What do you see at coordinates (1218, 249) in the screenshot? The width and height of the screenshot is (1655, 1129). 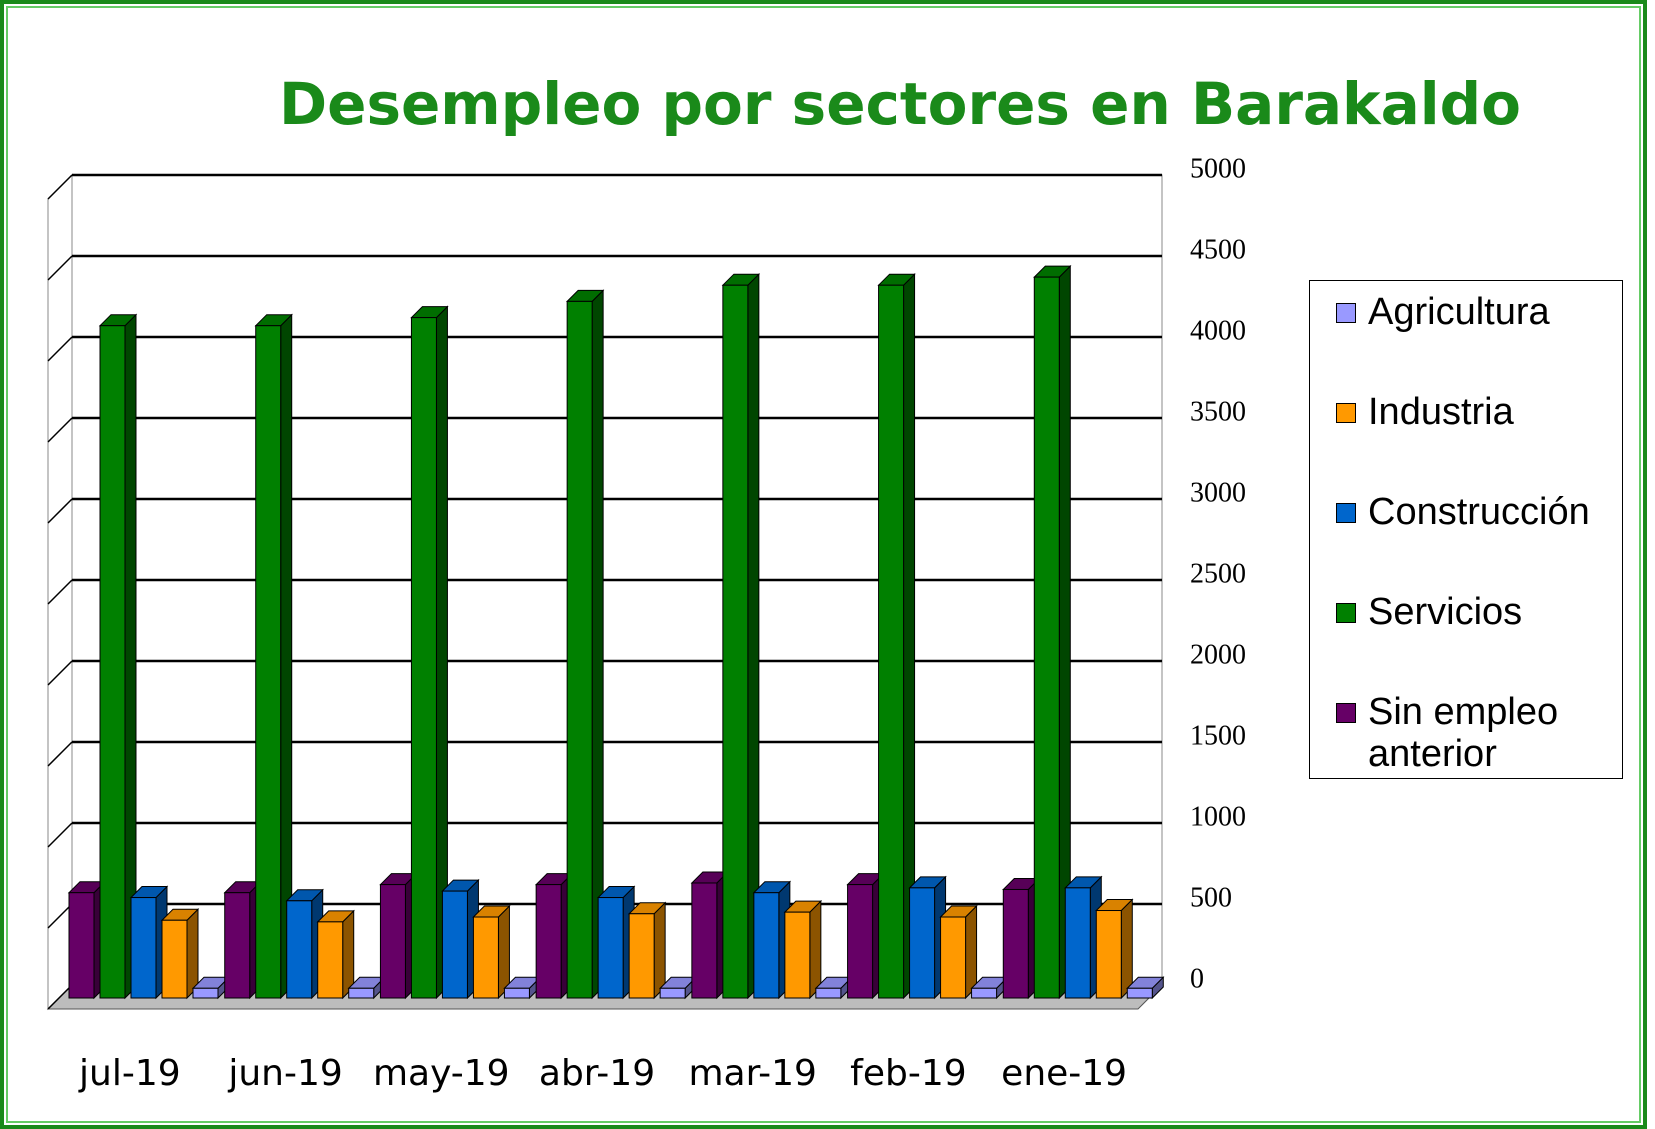 I see `y-tick-label: 4500` at bounding box center [1218, 249].